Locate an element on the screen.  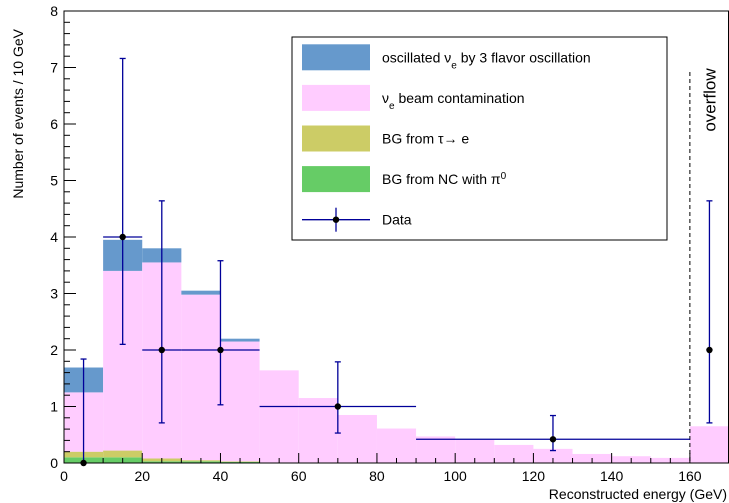
x-tick-label: 120 is located at coordinates (534, 476).